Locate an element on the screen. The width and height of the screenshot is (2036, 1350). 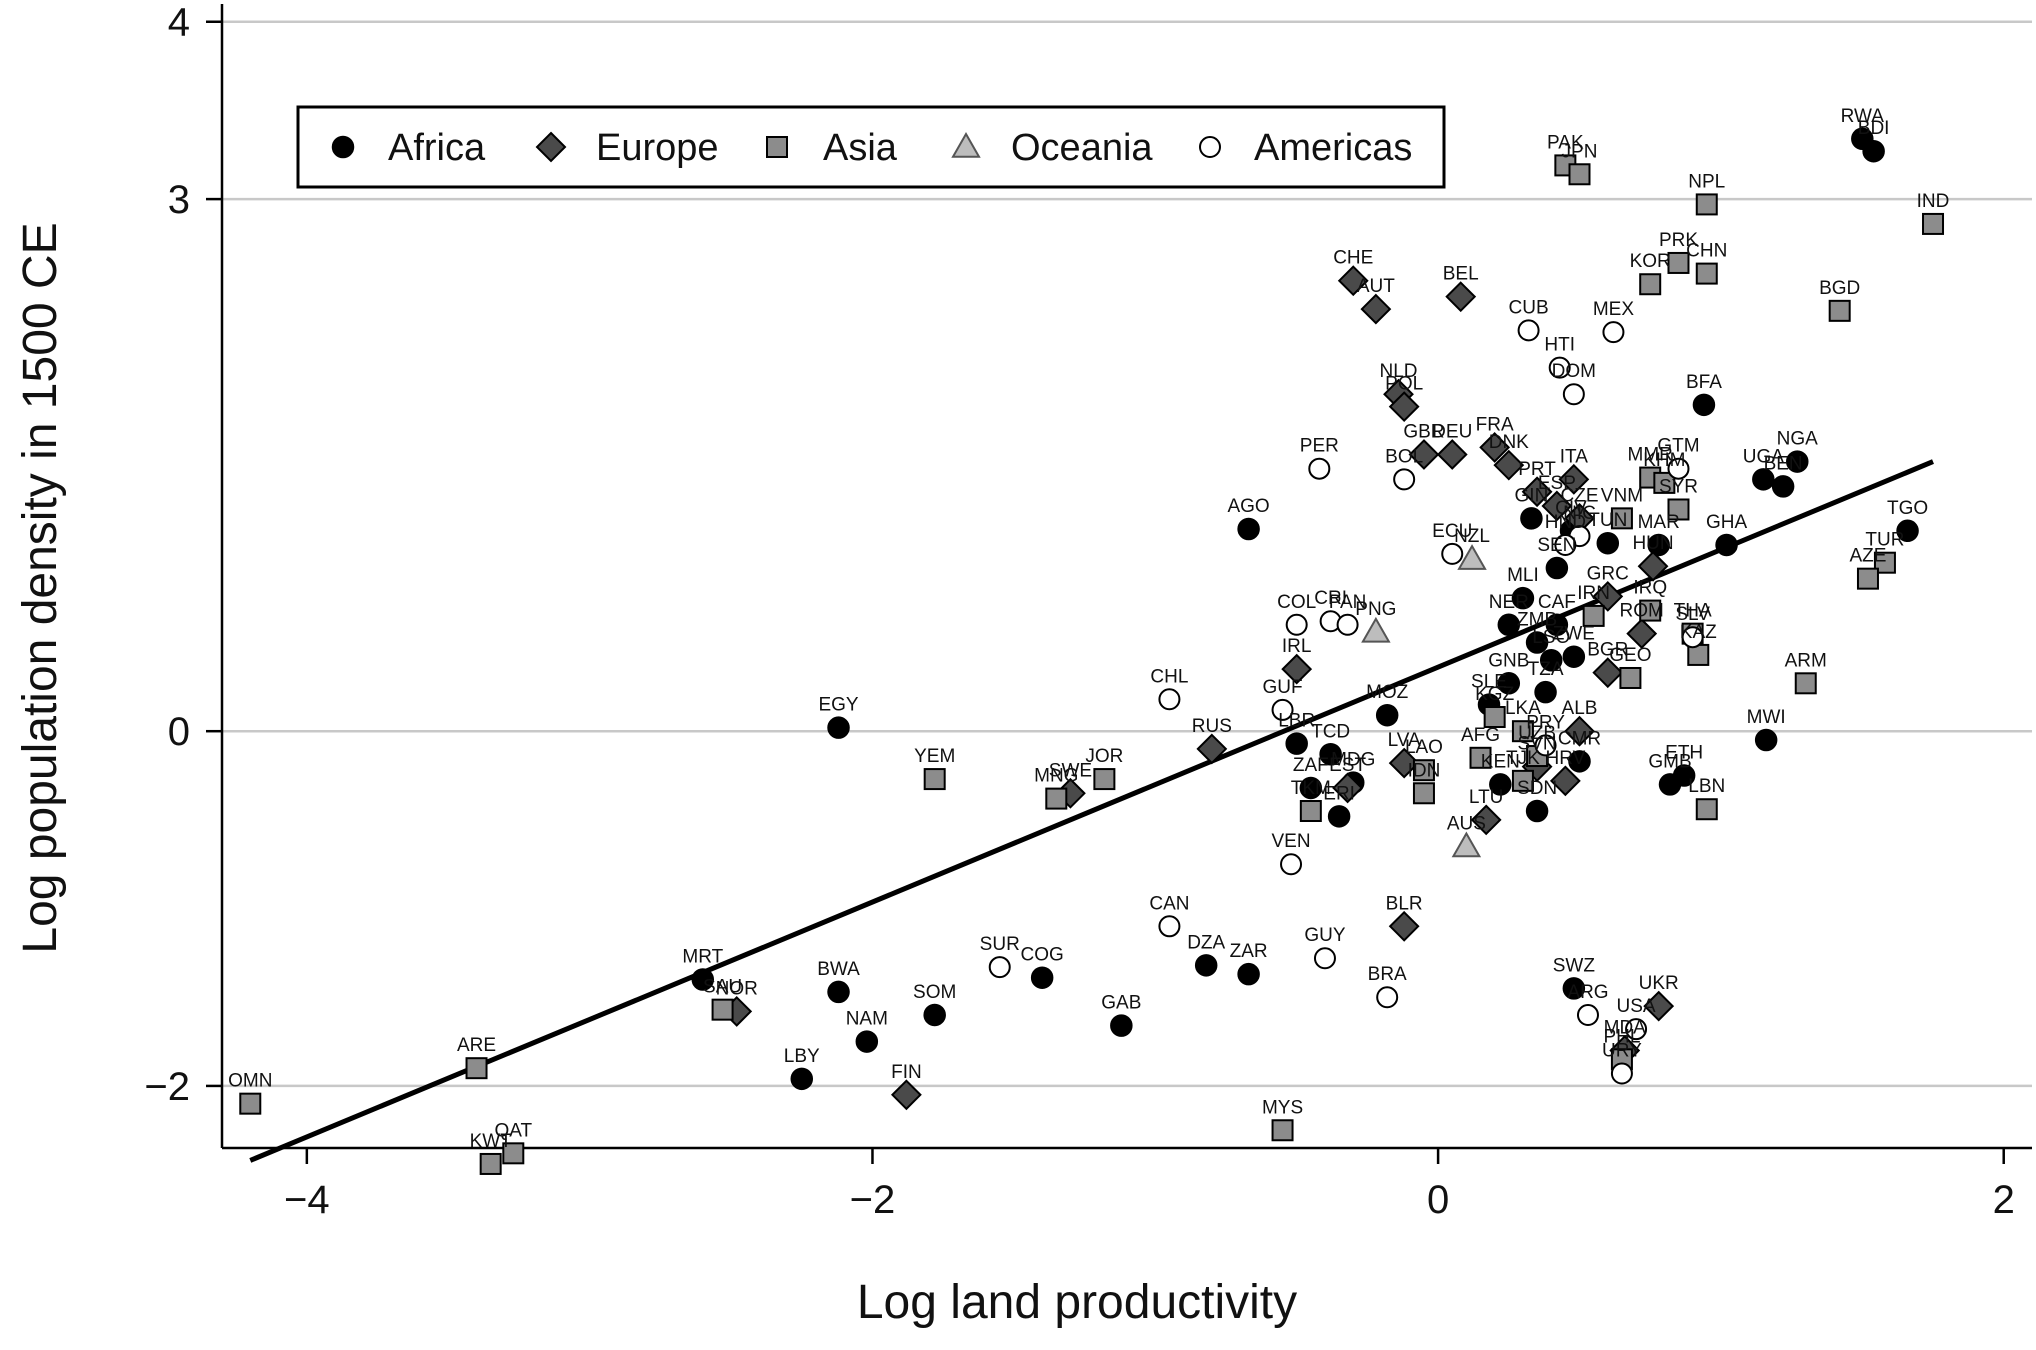
data-point-guf is located at coordinates (1282, 709).